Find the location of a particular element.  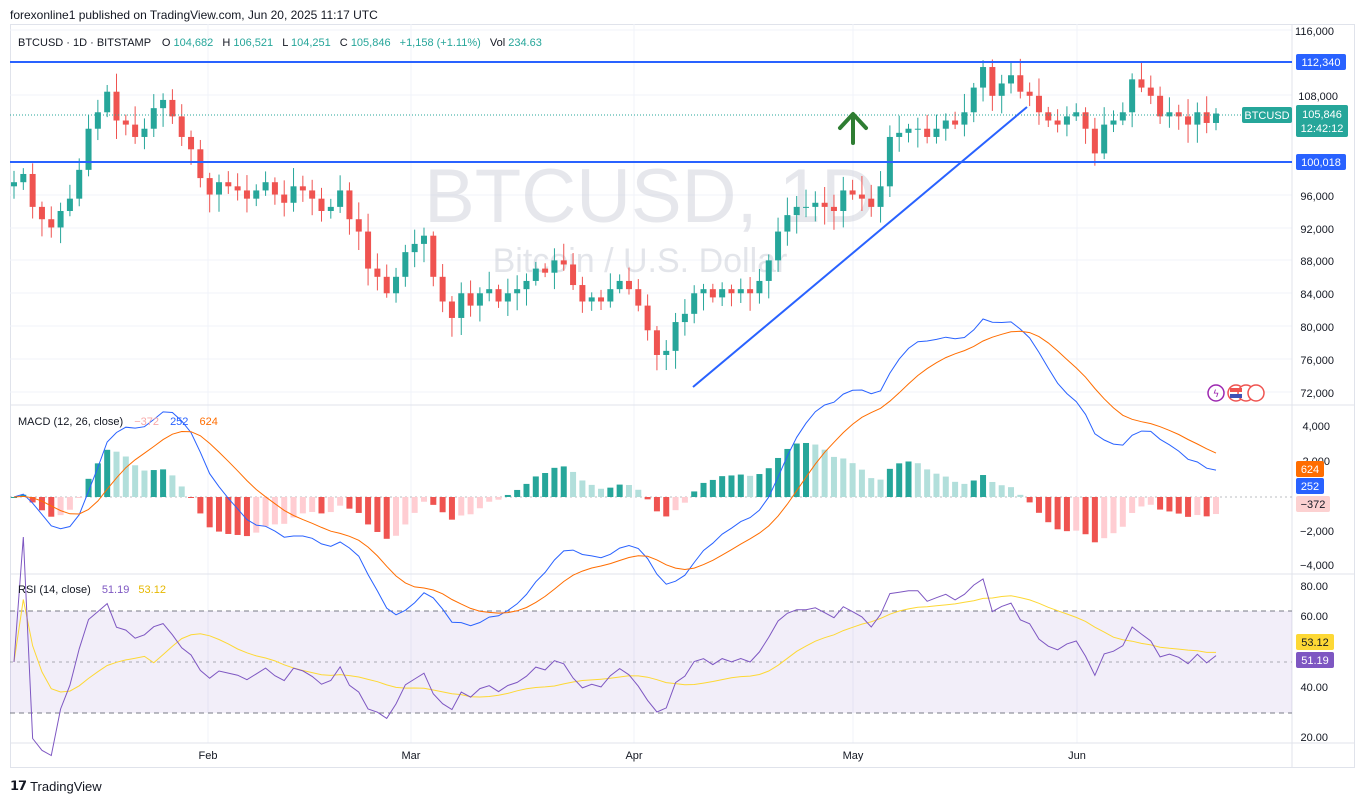

trendline is located at coordinates (860, 247).